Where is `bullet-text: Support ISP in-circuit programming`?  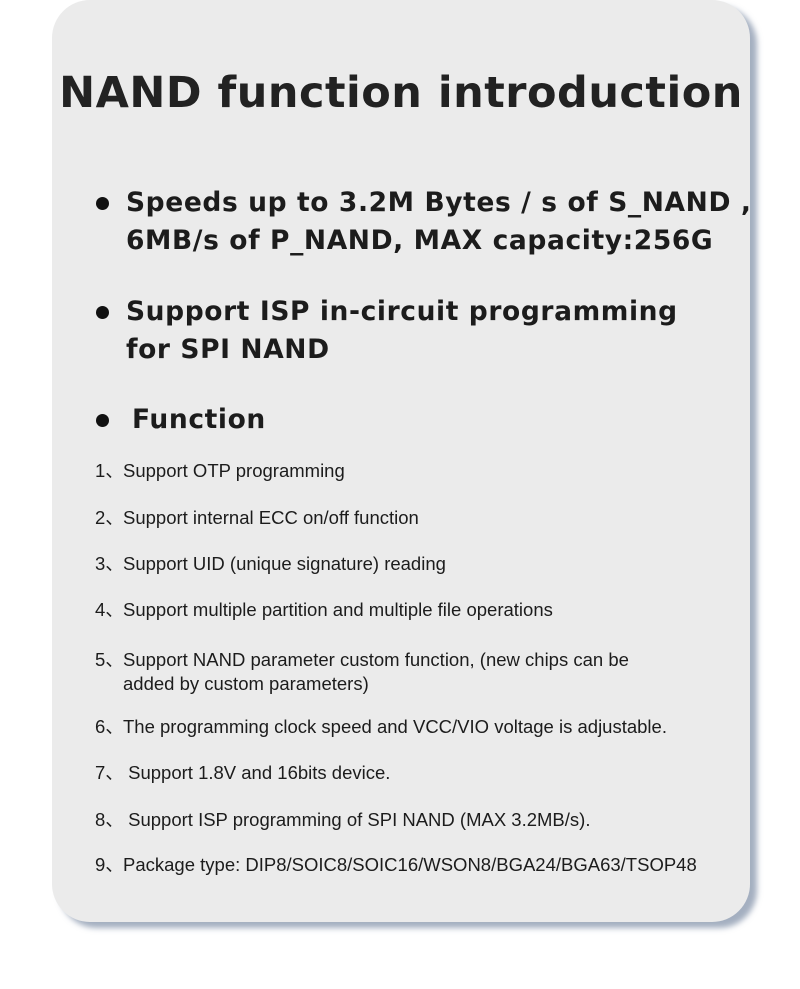
bullet-text: Support ISP in-circuit programming is located at coordinates (402, 311).